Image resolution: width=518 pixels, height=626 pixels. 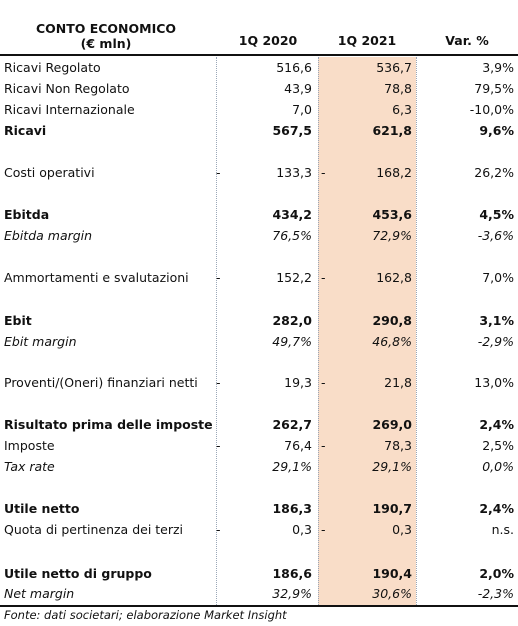 I want to click on value-1q2021: 190,7, so click(x=392, y=508).